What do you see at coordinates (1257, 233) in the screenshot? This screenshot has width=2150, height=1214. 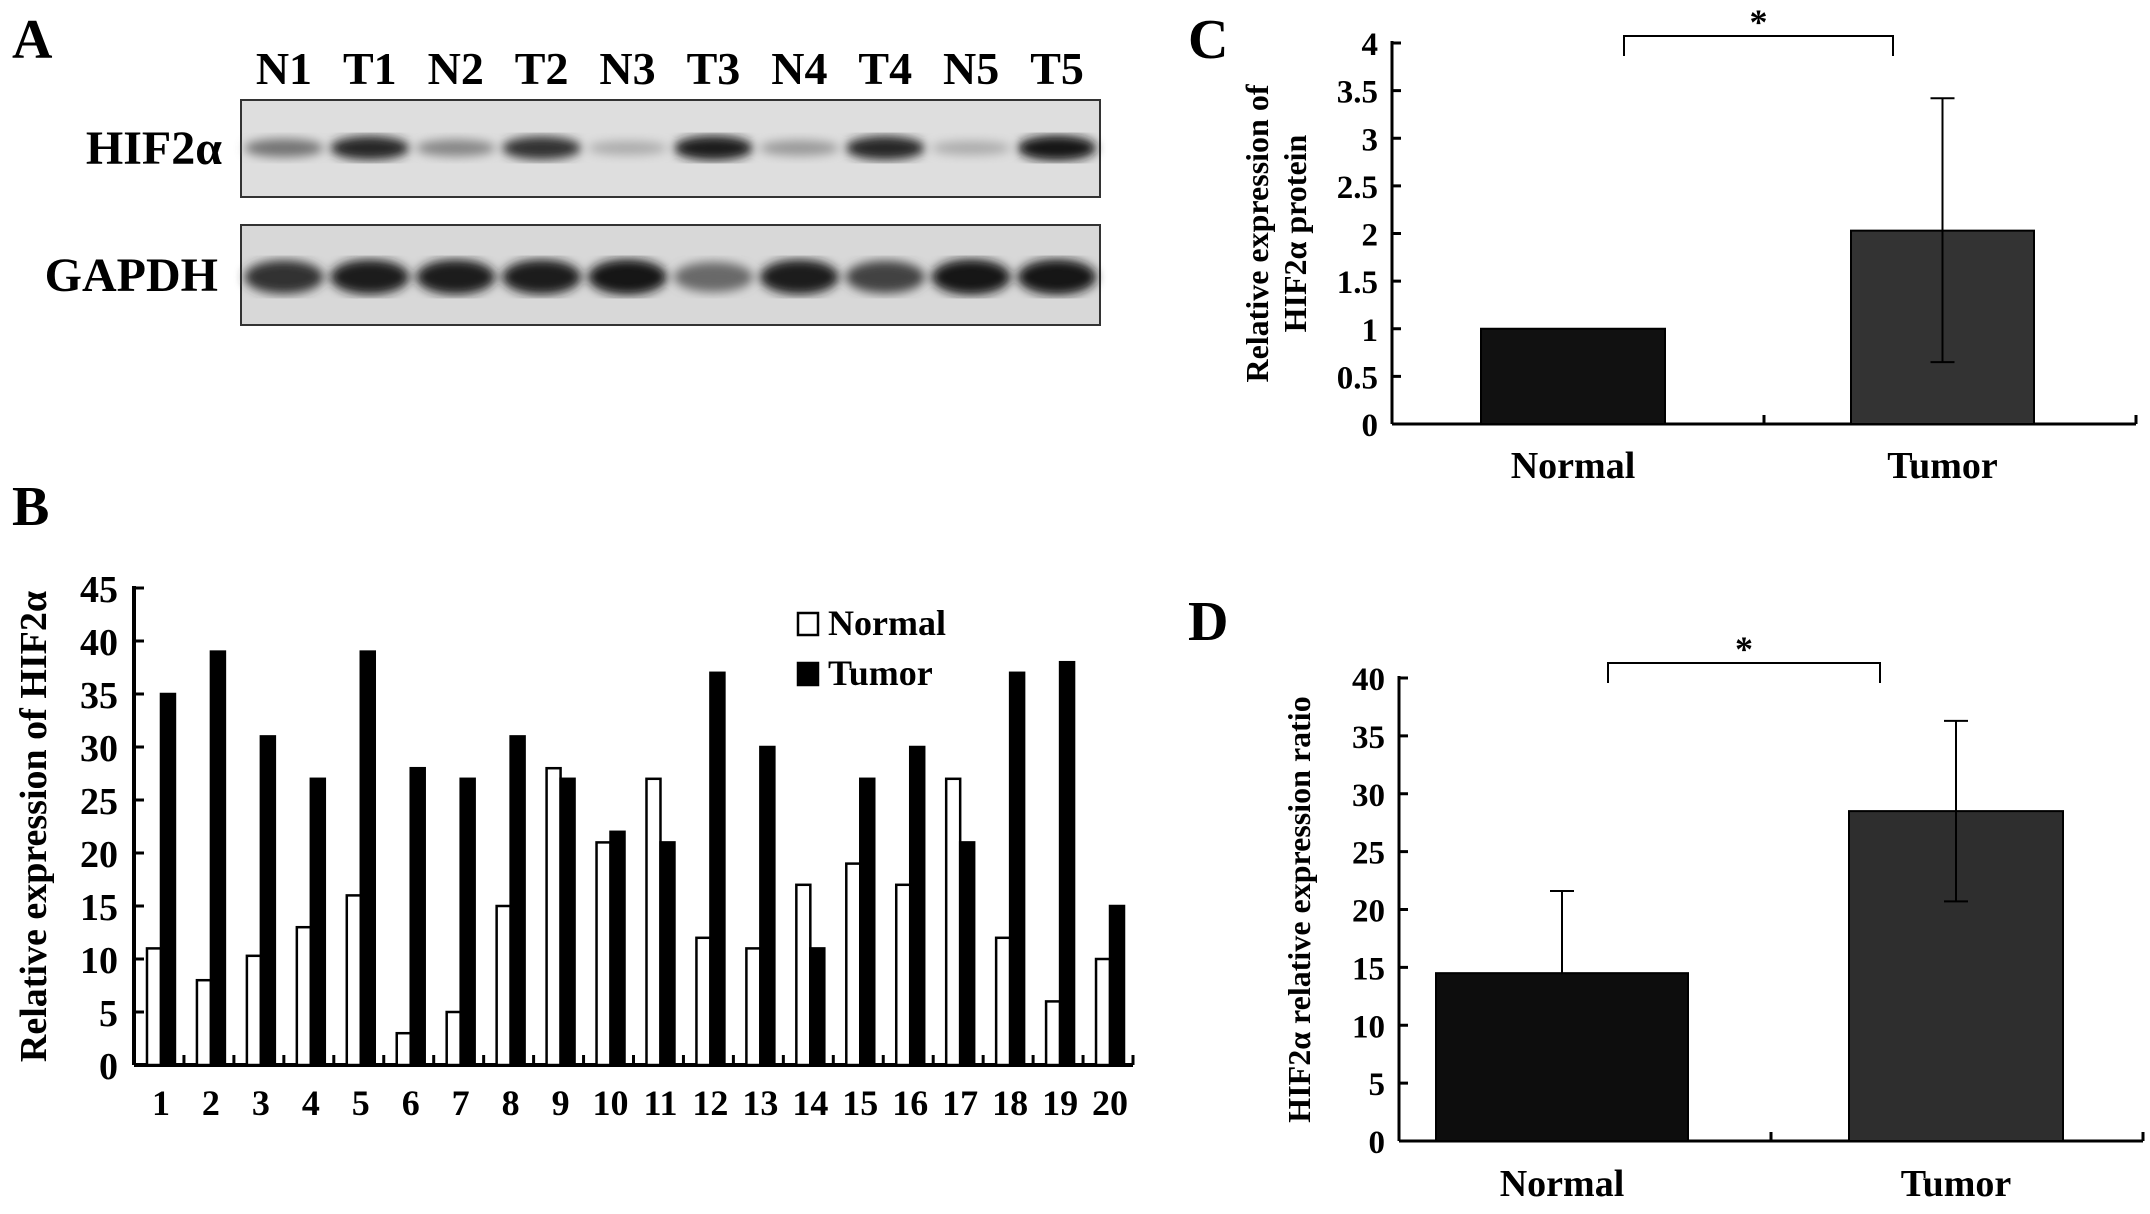 I see `y-axis-label-line1: Relative expression of` at bounding box center [1257, 233].